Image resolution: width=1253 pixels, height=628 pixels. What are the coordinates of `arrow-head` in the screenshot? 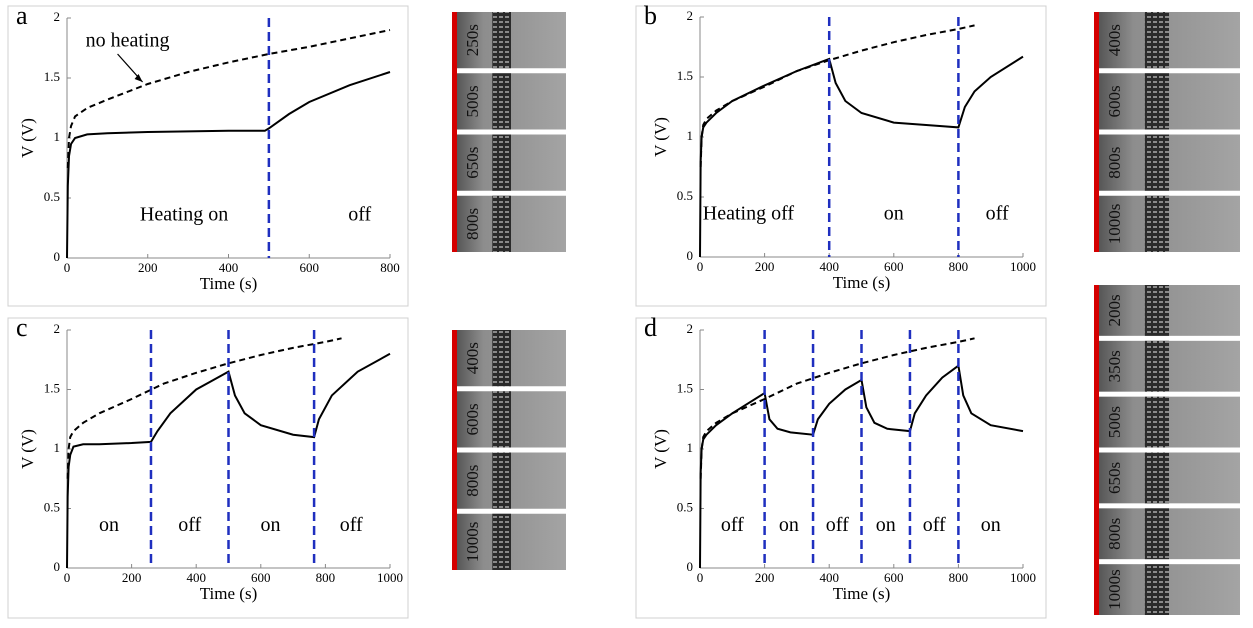 It's located at (138, 78).